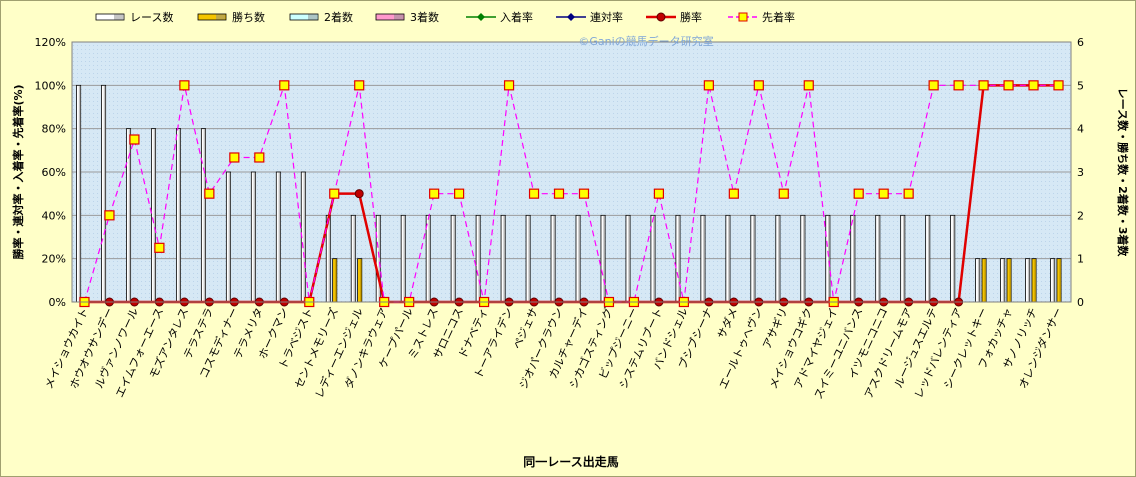 The image size is (1136, 477). What do you see at coordinates (691, 17) in the screenshot?
I see `legend-label: 勝率` at bounding box center [691, 17].